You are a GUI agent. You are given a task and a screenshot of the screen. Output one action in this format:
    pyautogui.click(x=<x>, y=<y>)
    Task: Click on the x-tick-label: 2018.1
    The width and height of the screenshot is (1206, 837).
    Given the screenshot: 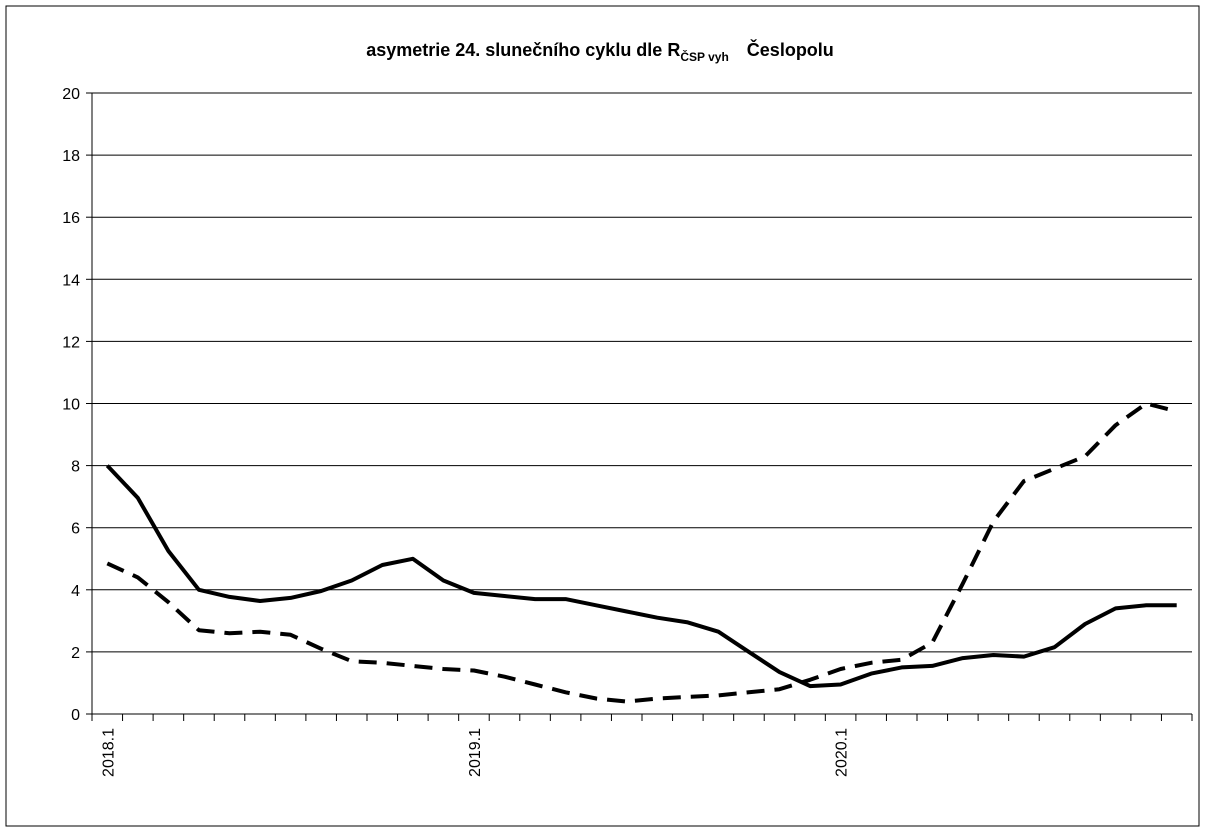 What is the action you would take?
    pyautogui.click(x=108, y=752)
    